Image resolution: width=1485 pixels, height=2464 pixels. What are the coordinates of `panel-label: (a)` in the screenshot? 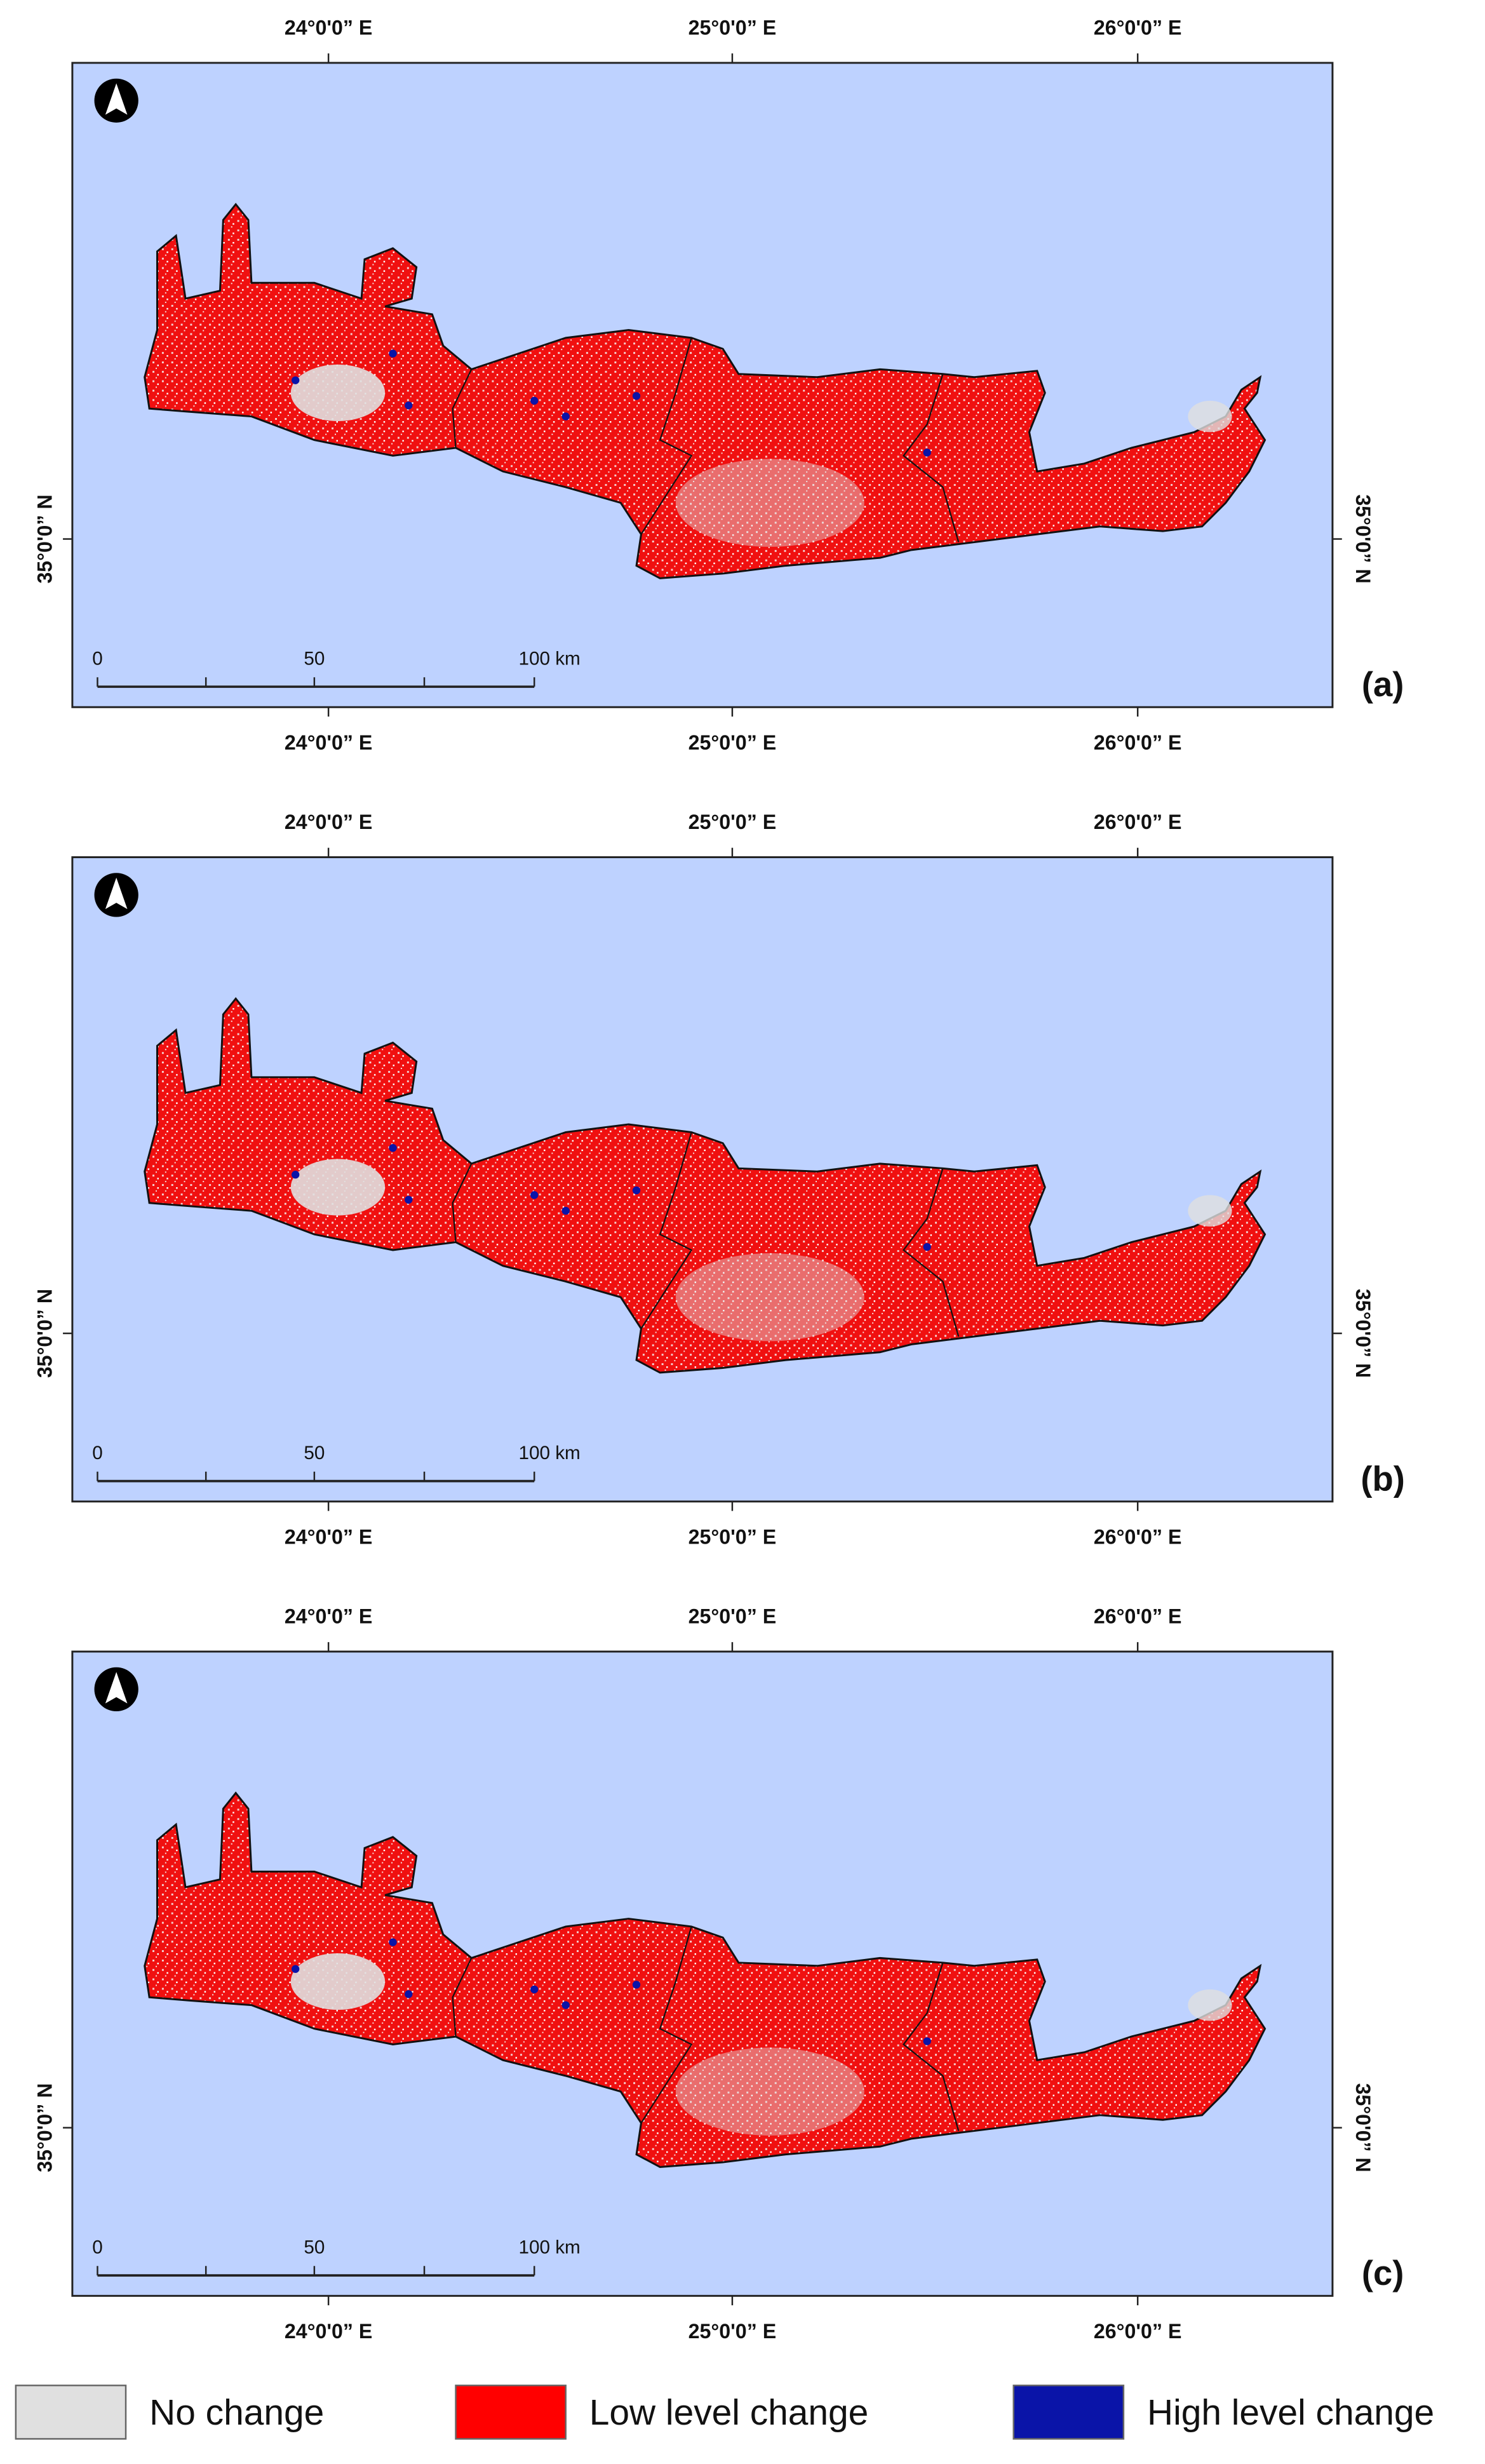 It's located at (1383, 684).